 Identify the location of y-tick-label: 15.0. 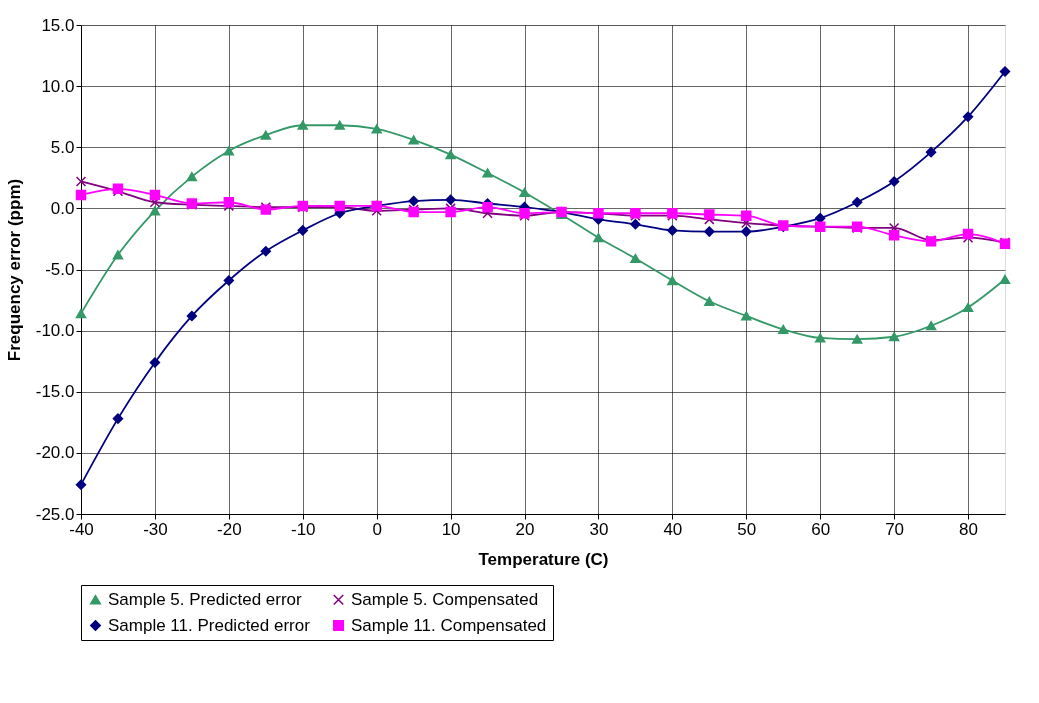
(58, 25).